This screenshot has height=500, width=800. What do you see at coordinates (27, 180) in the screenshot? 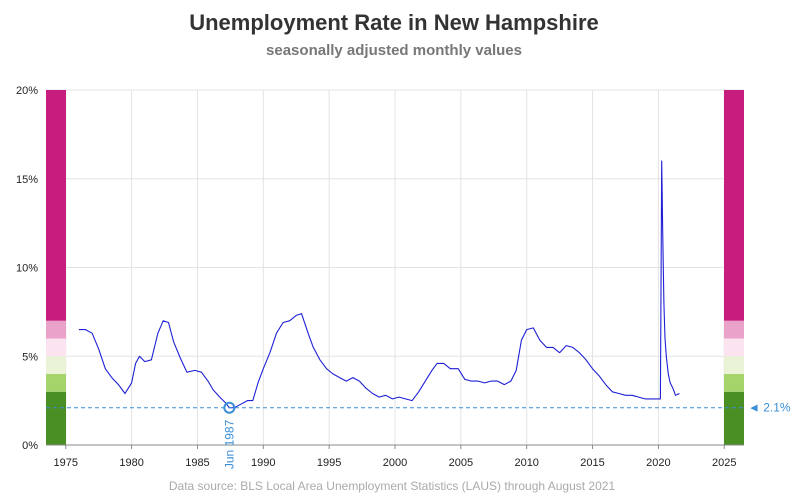
I see `y-tick-label-3: 15%` at bounding box center [27, 180].